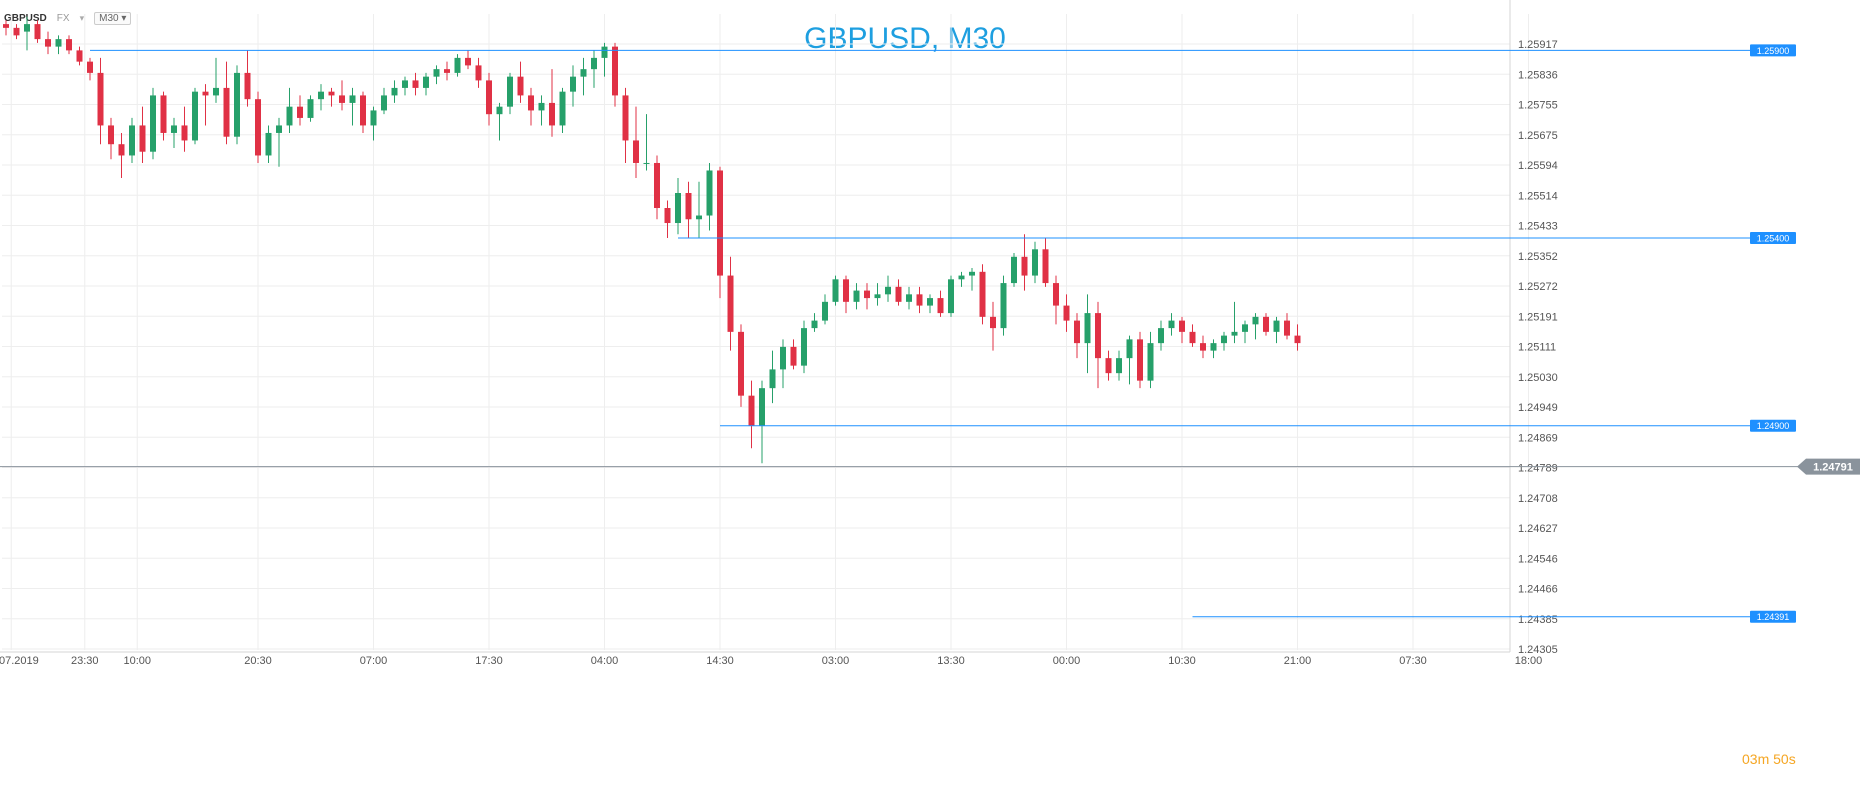 This screenshot has width=1866, height=805. I want to click on y-tick-label: 1.25433, so click(1538, 227).